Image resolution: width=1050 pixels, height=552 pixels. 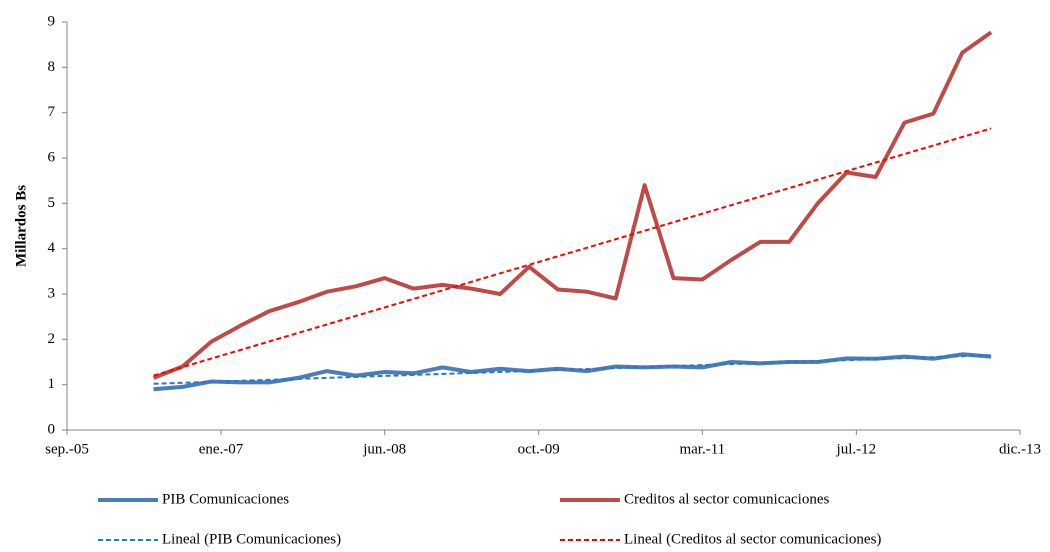 I want to click on legend-label: PIB Comunicaciones, so click(x=225, y=499).